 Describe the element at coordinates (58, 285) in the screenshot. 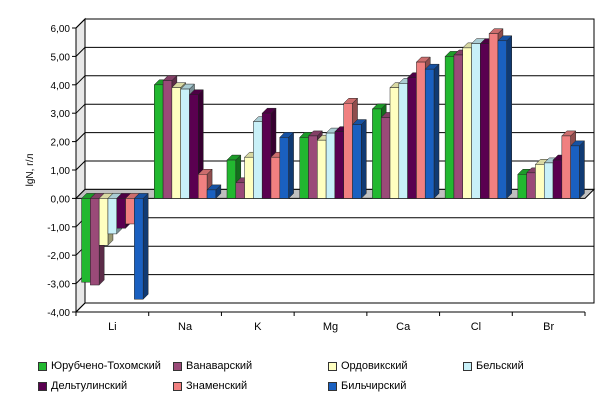

I see `y-tick-label: -3,00` at that location.